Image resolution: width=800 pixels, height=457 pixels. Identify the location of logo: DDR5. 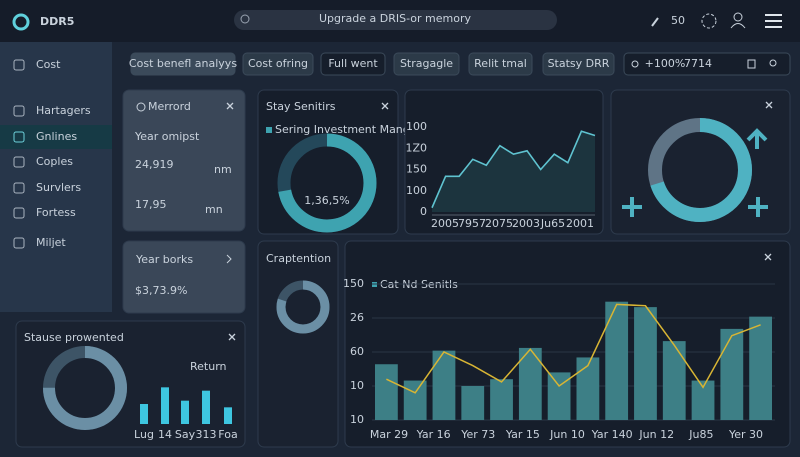
(57, 21).